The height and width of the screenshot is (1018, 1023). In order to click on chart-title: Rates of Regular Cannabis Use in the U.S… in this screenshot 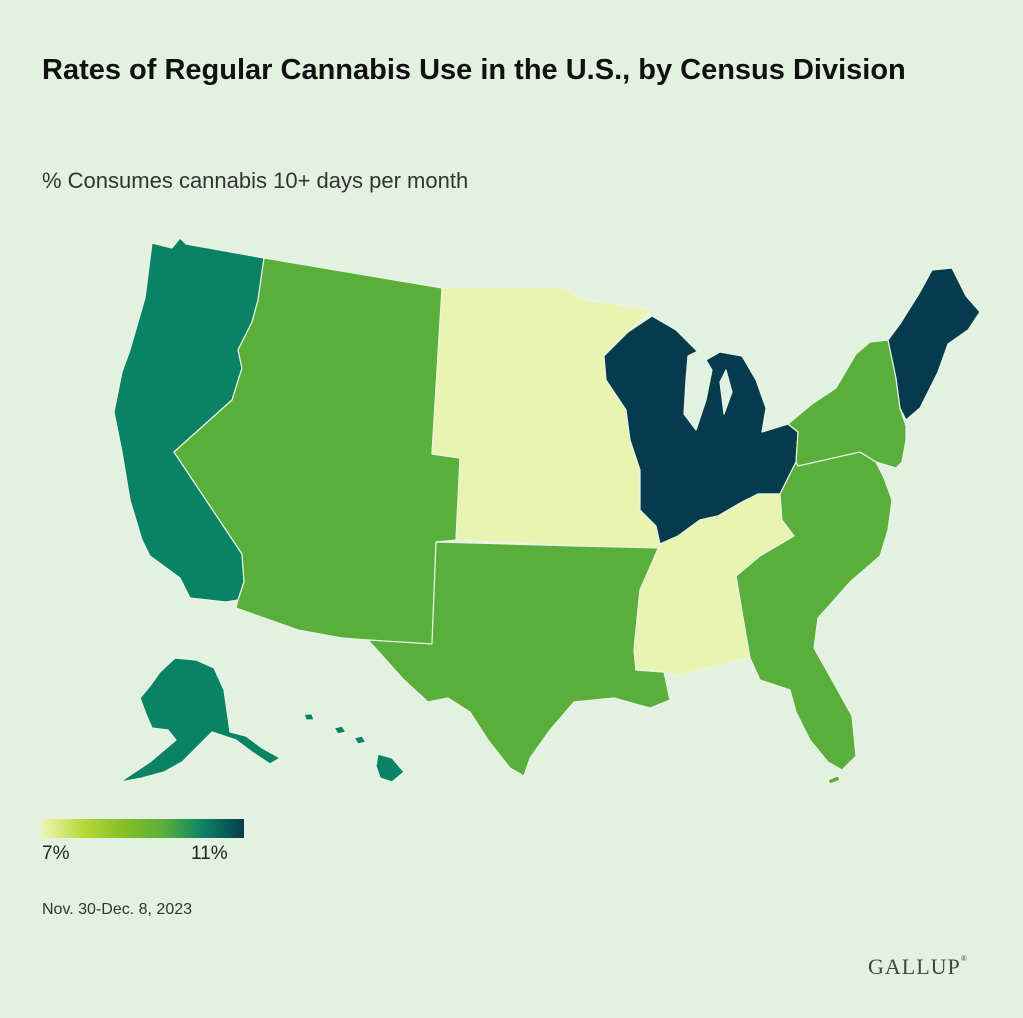, I will do `click(474, 70)`.